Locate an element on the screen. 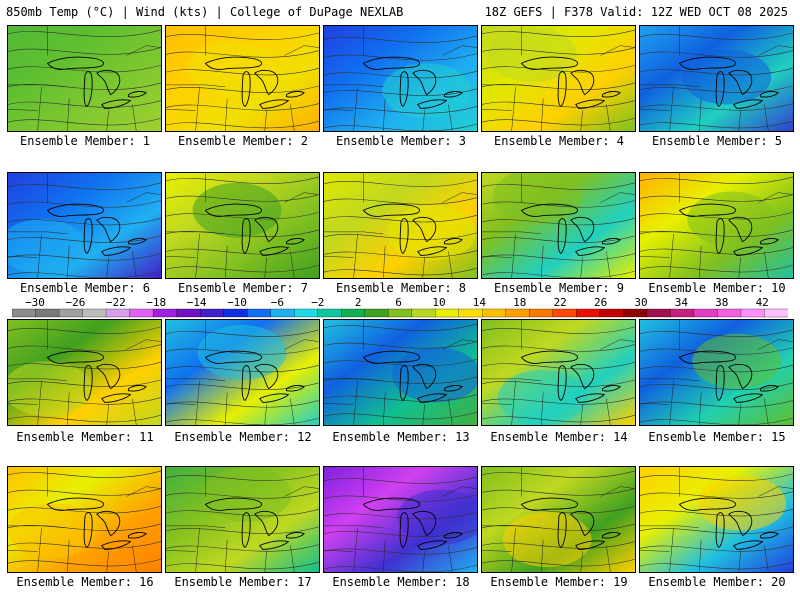  temperature-colorbar is located at coordinates (400, 313).